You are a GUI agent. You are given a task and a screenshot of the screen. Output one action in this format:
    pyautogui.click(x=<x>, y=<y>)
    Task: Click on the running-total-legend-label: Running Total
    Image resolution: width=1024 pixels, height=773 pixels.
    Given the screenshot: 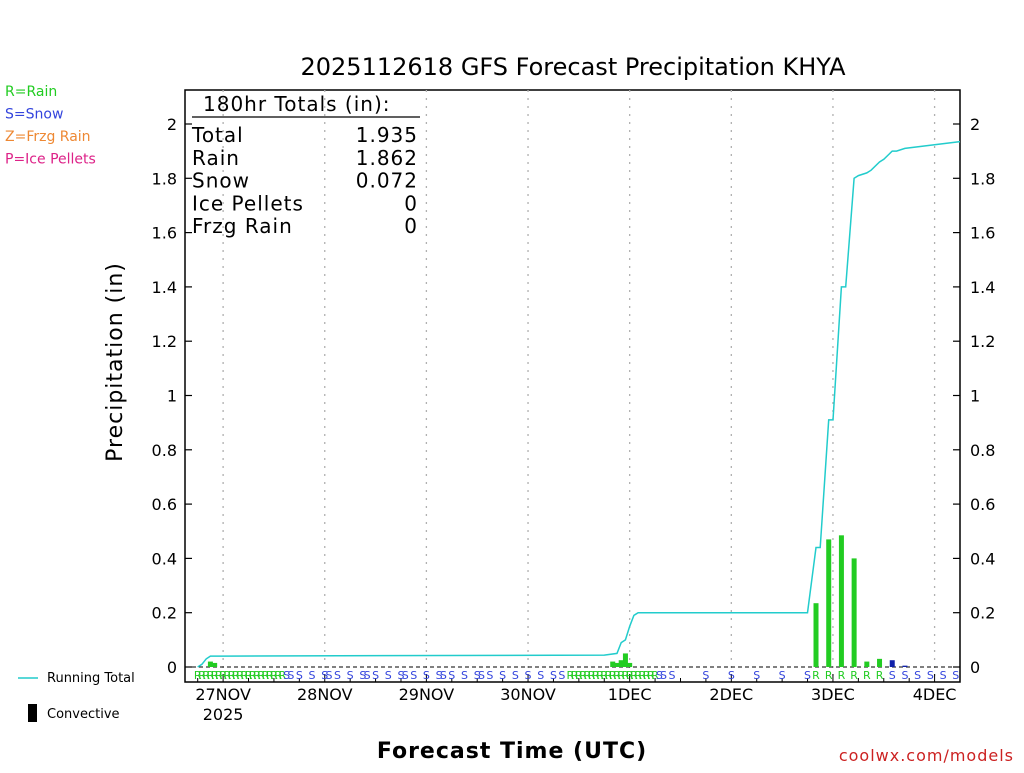 What is the action you would take?
    pyautogui.click(x=91, y=678)
    